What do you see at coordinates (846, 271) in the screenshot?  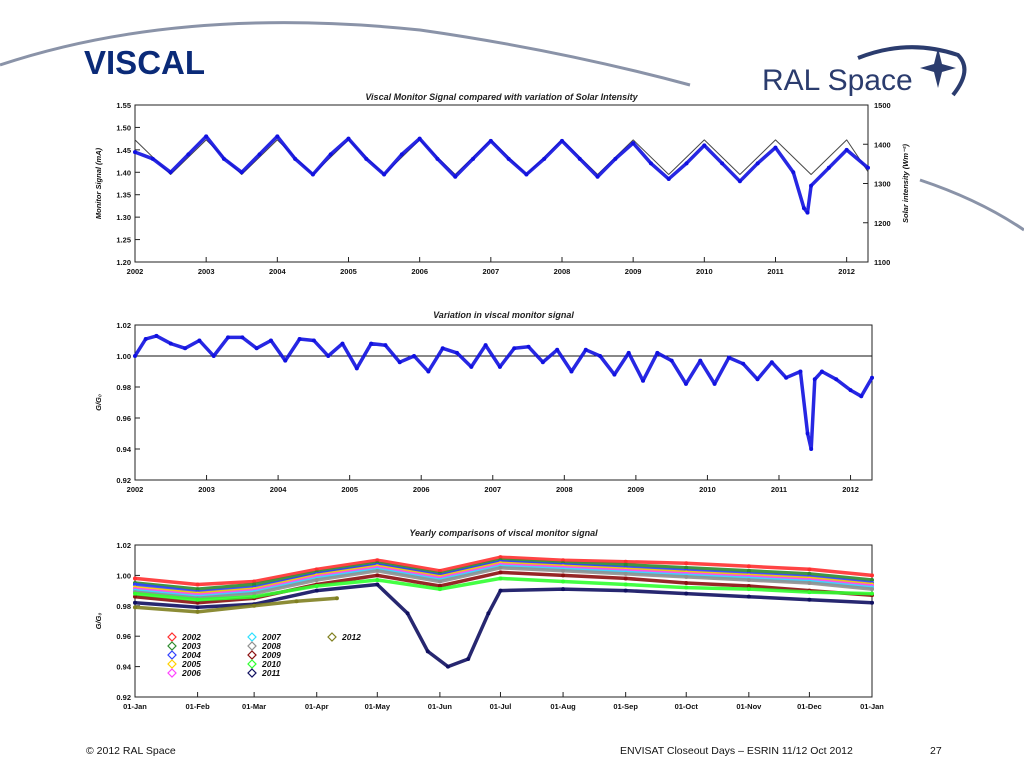 I see `x-tick-label: 2012` at bounding box center [846, 271].